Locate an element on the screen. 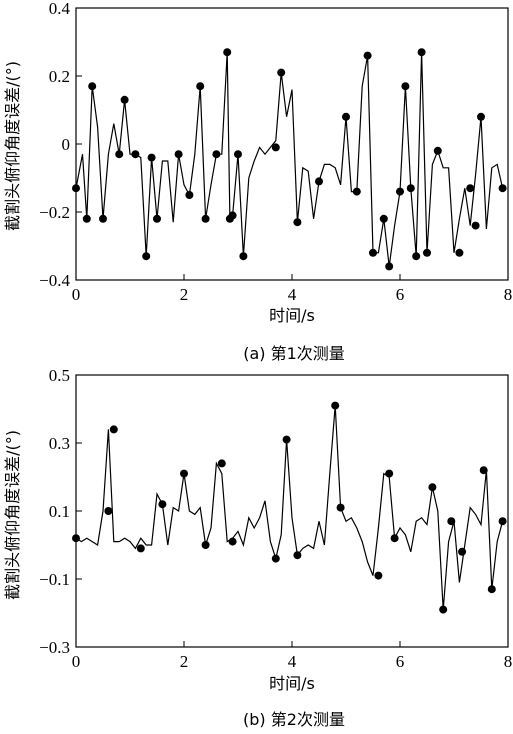  x-tick-labels-a: 0 2 4 6 8 is located at coordinates (292, 294).